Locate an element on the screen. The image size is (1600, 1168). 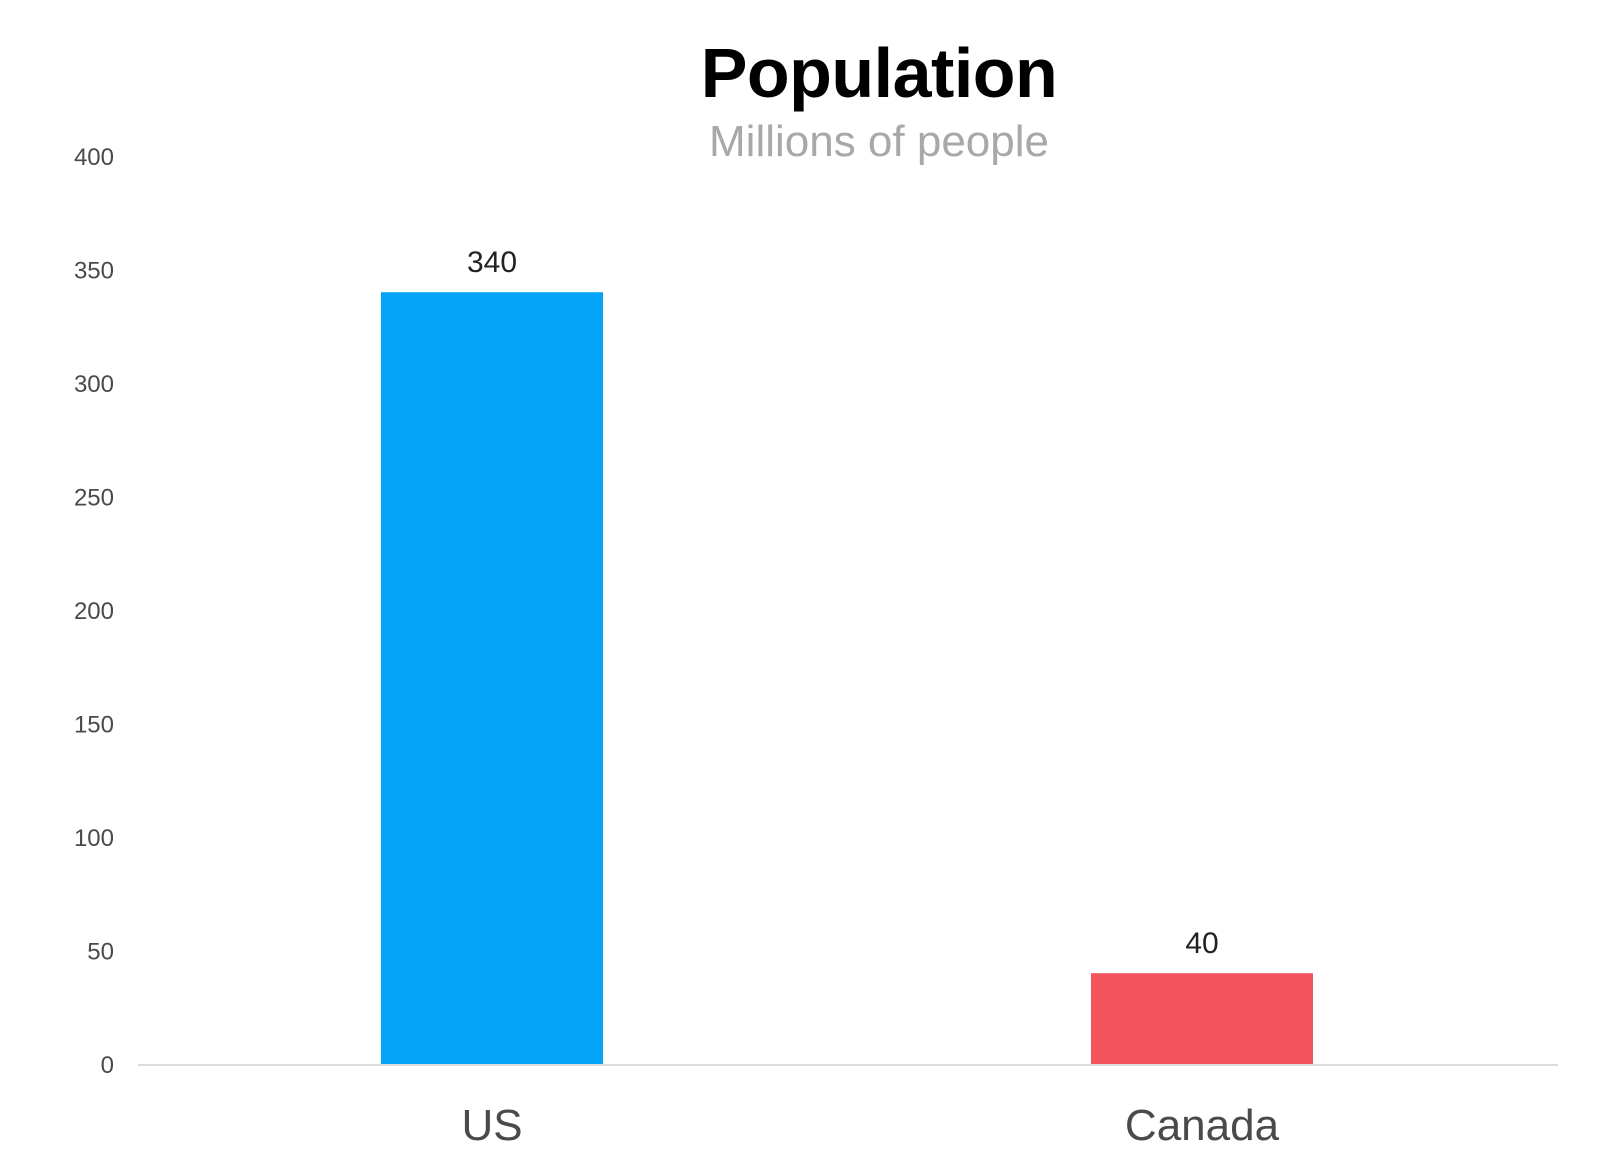
y-axis-tick-labels: 0 50 100 150 200 250 300 350 400 is located at coordinates (94, 611).